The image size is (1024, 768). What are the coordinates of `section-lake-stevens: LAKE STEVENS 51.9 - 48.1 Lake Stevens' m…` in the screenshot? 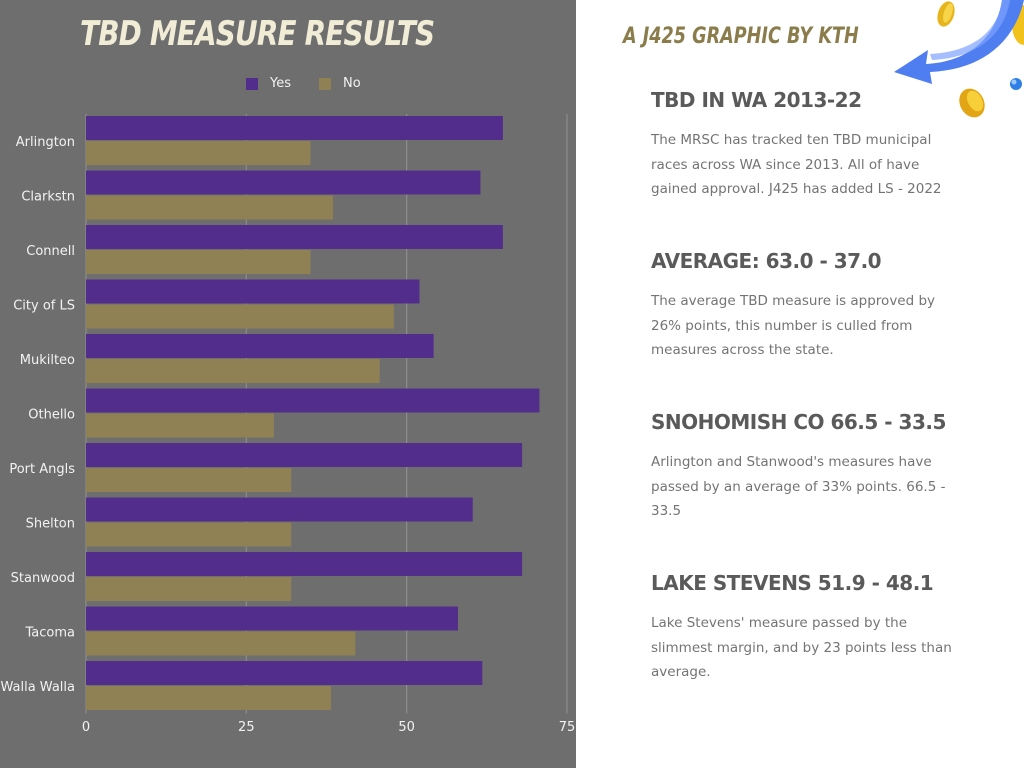 It's located at (806, 628).